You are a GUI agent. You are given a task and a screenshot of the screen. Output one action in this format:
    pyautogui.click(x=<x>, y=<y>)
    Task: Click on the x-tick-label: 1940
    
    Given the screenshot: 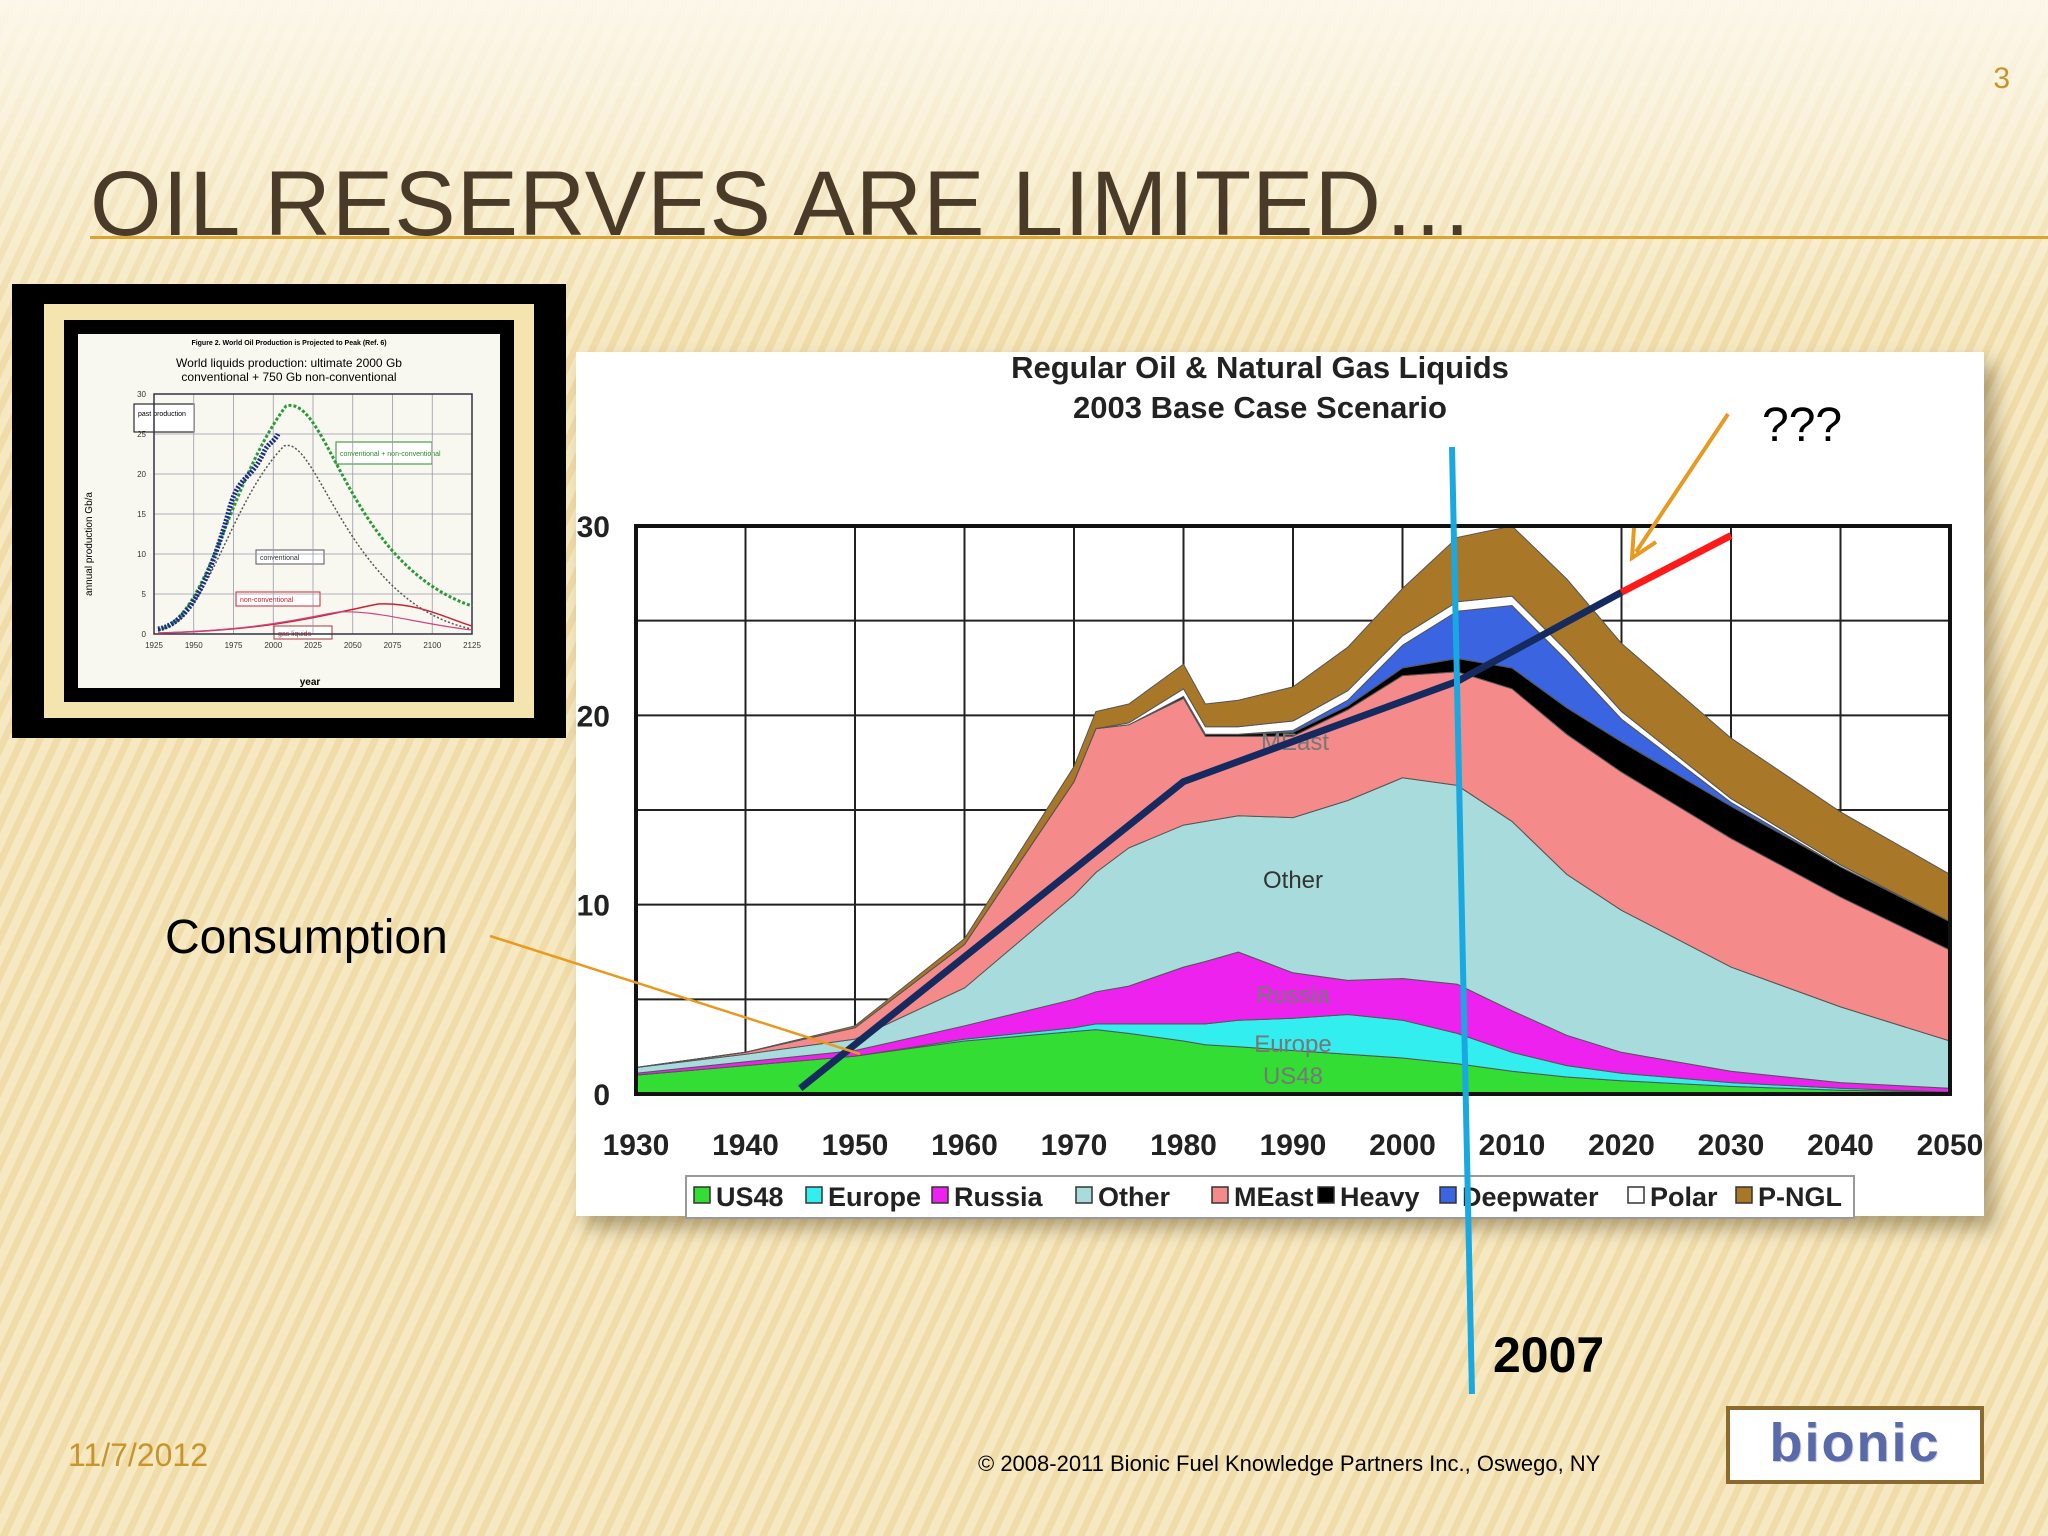 What is the action you would take?
    pyautogui.click(x=745, y=1145)
    